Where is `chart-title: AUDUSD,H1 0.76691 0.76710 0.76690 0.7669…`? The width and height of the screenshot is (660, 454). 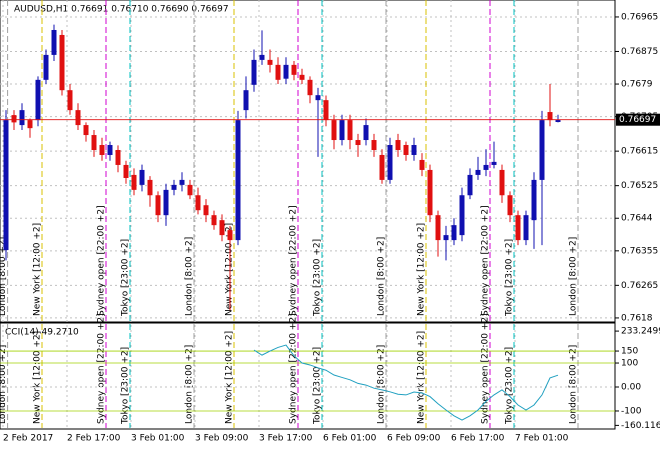
chart-title: AUDUSD,H1 0.76691 0.76710 0.76690 0.7669… is located at coordinates (121, 10).